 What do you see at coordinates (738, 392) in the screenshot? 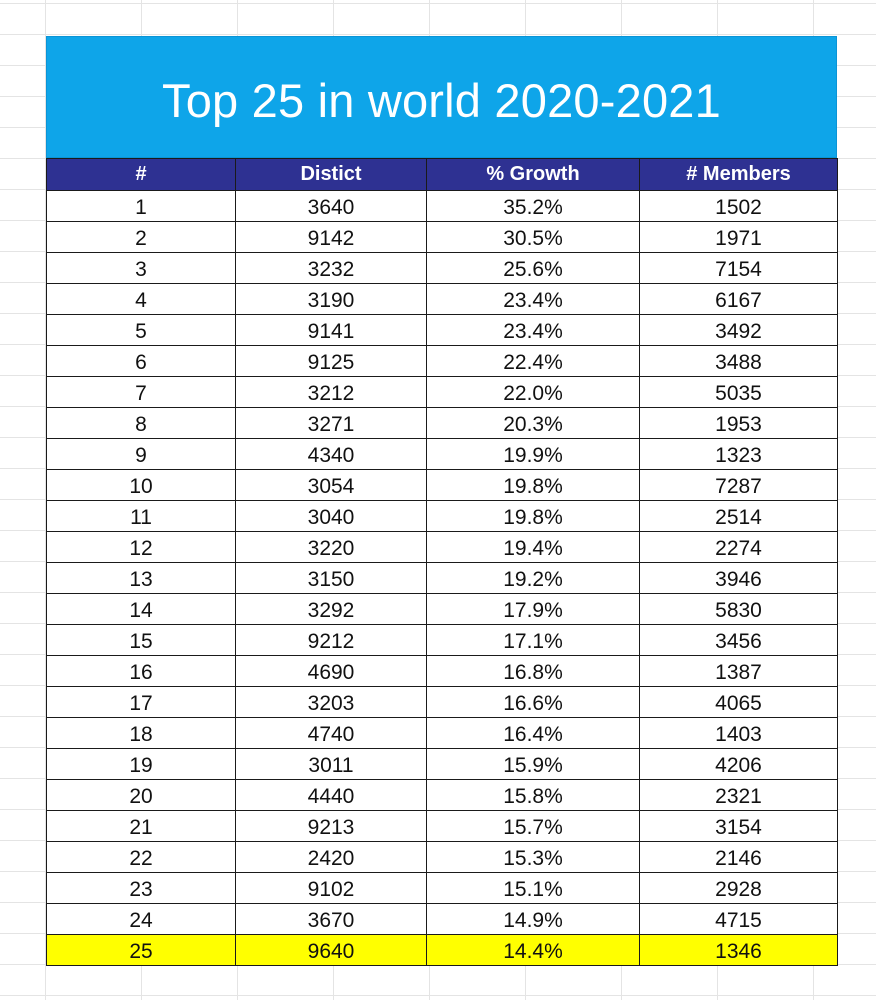
I see `members-cell: 5035` at bounding box center [738, 392].